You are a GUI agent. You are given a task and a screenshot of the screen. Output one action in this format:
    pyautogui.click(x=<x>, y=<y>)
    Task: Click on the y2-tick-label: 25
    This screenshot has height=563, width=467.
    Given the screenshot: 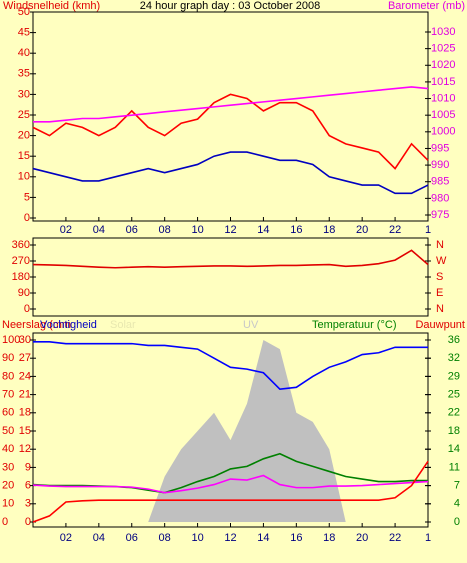 What is the action you would take?
    pyautogui.click(x=454, y=395)
    